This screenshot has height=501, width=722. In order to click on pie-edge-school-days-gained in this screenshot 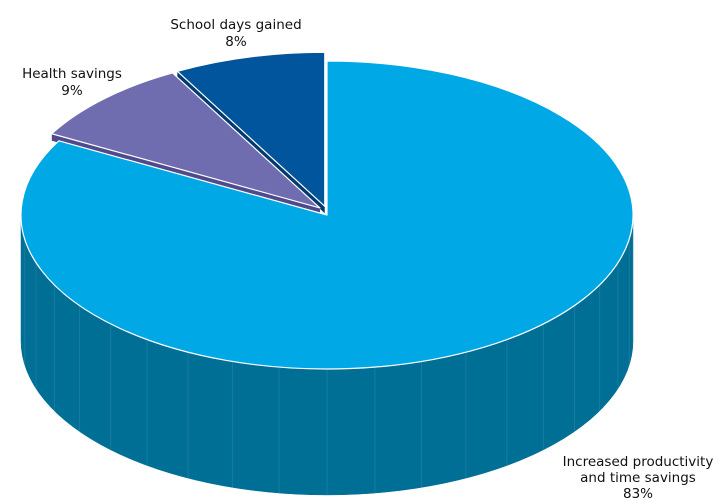, I will do `click(251, 142)`.